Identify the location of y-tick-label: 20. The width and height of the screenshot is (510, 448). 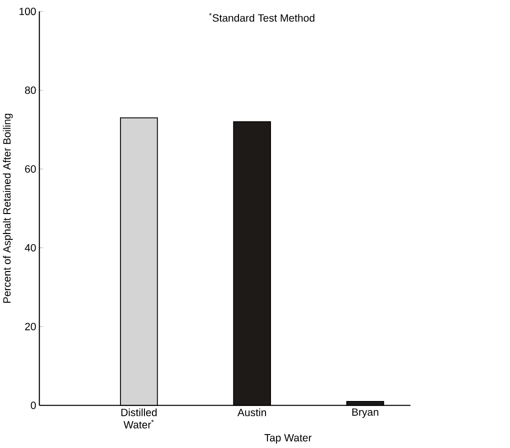
(30, 326).